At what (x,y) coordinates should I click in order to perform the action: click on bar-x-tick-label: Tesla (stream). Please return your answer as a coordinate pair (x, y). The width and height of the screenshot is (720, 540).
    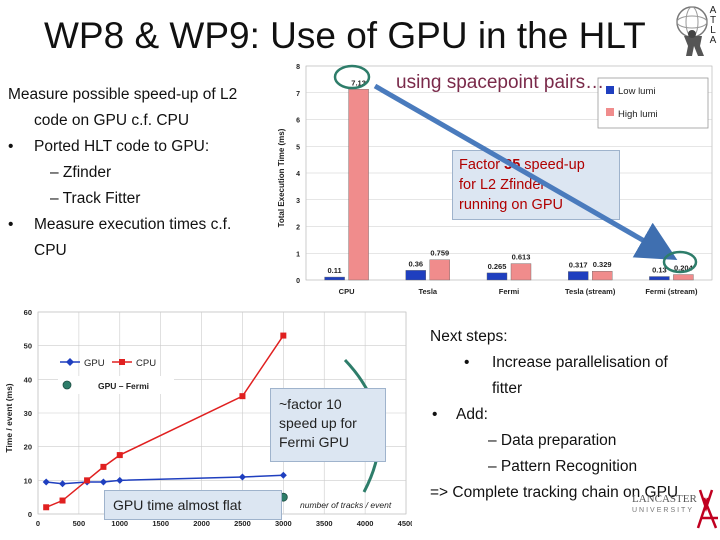
    Looking at the image, I should click on (590, 291).